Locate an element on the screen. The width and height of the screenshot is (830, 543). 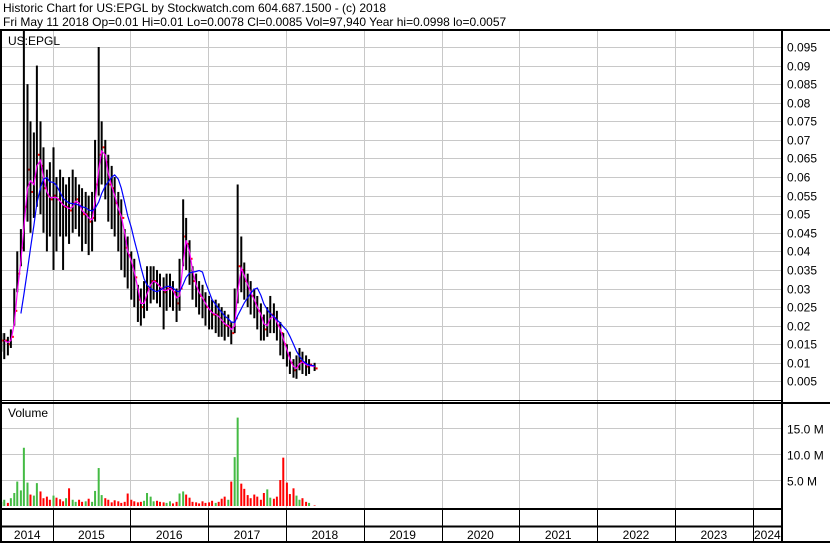
price-tick-label: 0.045 is located at coordinates (802, 234).